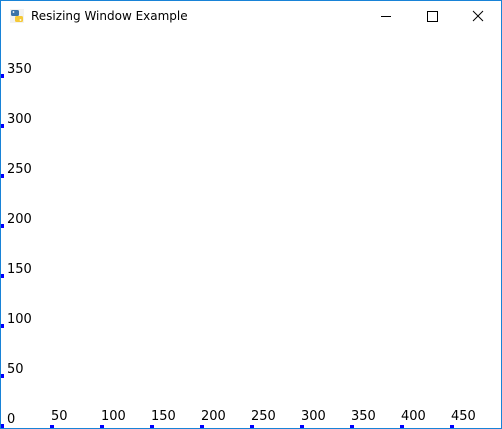 The image size is (502, 429). What do you see at coordinates (19, 119) in the screenshot?
I see `y-tick-label: 300` at bounding box center [19, 119].